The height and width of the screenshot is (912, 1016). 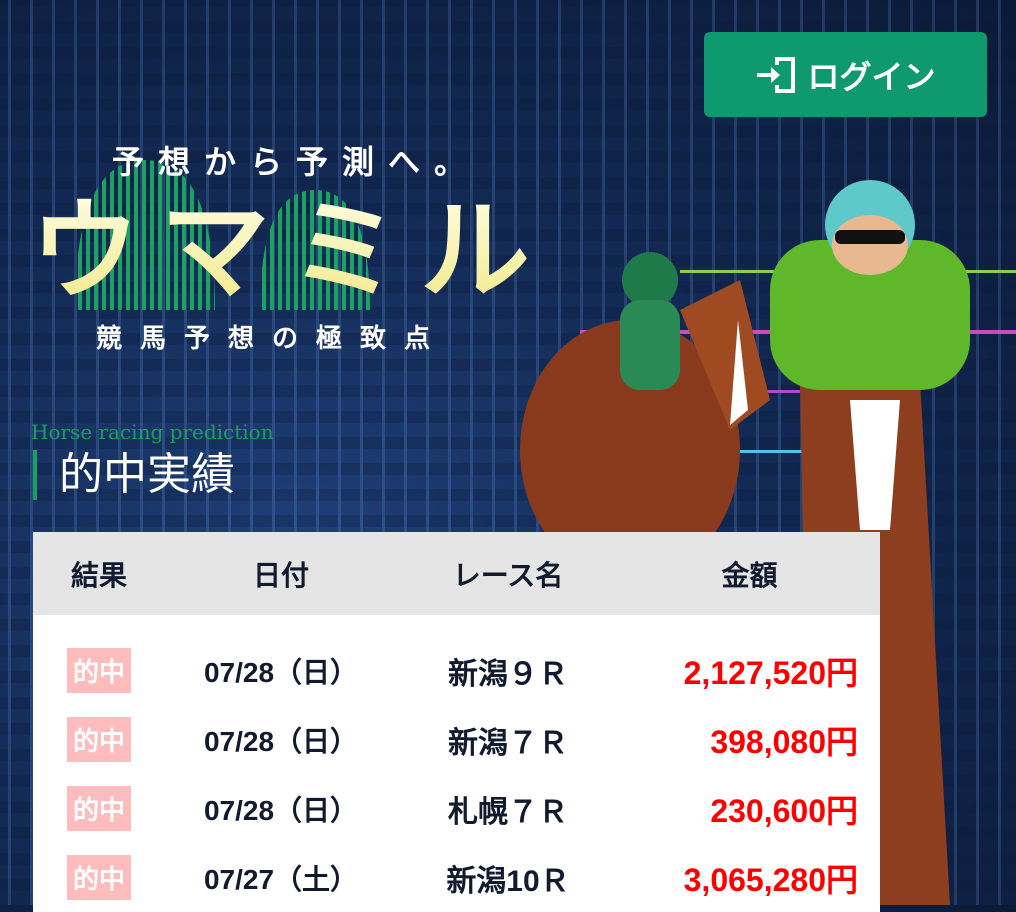 What do you see at coordinates (508, 743) in the screenshot?
I see `race-cell: 新潟７Ｒ` at bounding box center [508, 743].